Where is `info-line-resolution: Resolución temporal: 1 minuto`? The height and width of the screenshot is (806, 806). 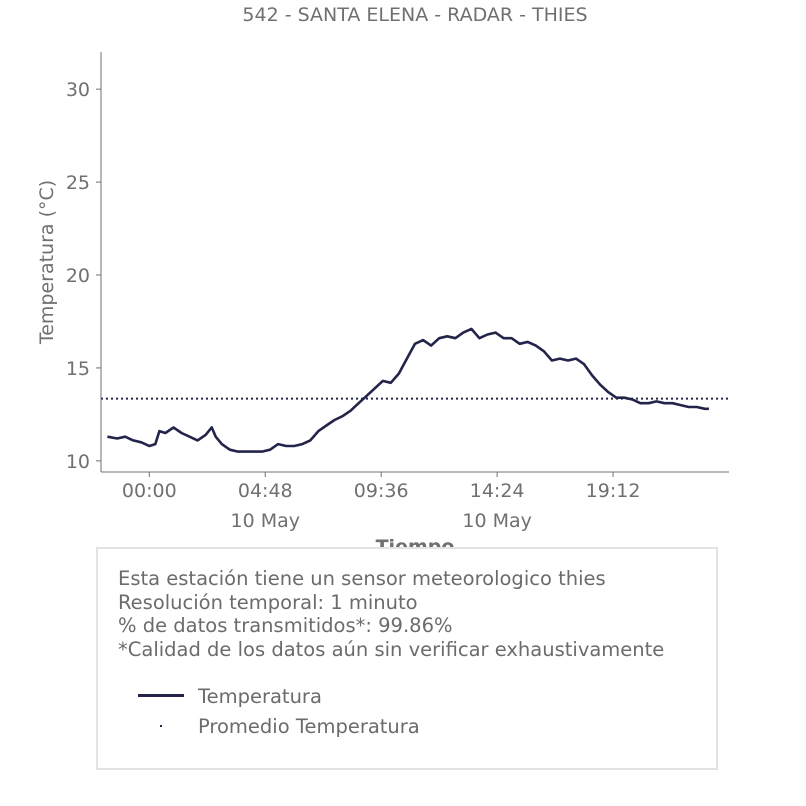
info-line-resolution: Resolución temporal: 1 minuto is located at coordinates (268, 602).